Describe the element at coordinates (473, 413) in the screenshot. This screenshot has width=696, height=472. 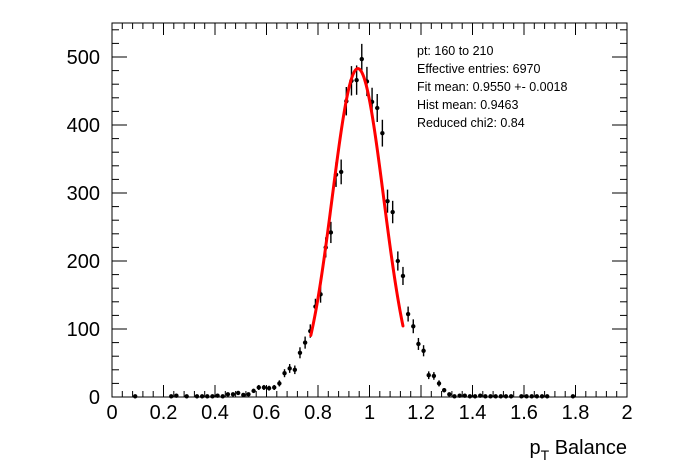
I see `x-tick-label: 1.4` at that location.